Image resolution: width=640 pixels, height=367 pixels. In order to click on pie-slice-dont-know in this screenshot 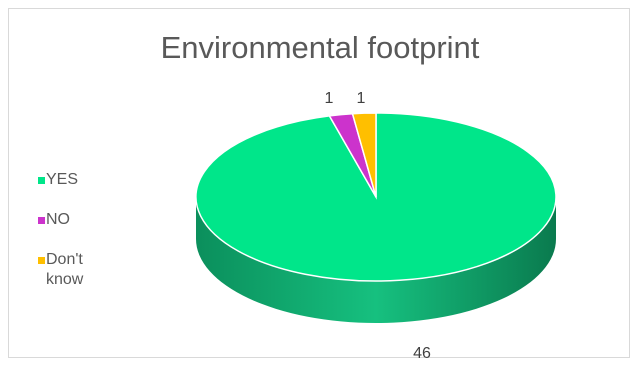, I will do `click(364, 155)`.